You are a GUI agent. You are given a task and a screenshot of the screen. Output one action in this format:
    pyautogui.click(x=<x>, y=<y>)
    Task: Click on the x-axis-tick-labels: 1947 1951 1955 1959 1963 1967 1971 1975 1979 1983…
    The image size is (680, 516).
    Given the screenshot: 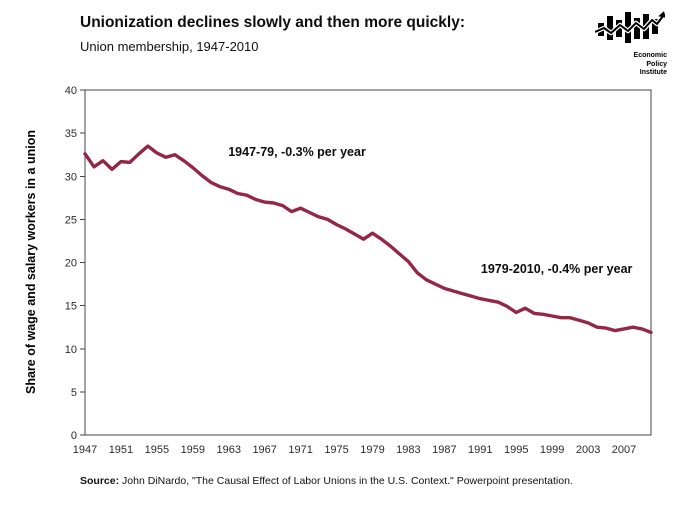 What is the action you would take?
    pyautogui.click(x=355, y=450)
    